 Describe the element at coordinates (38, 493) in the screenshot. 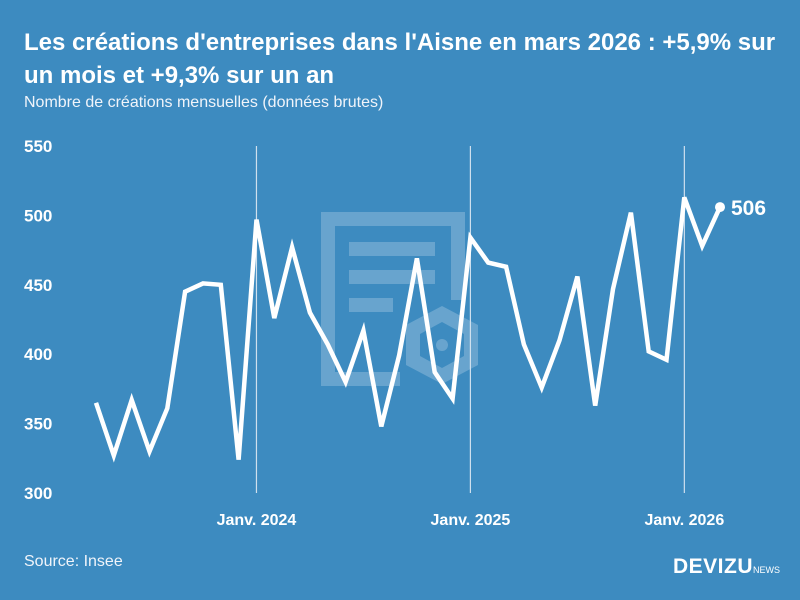

I see `y-tick-label: 300` at that location.